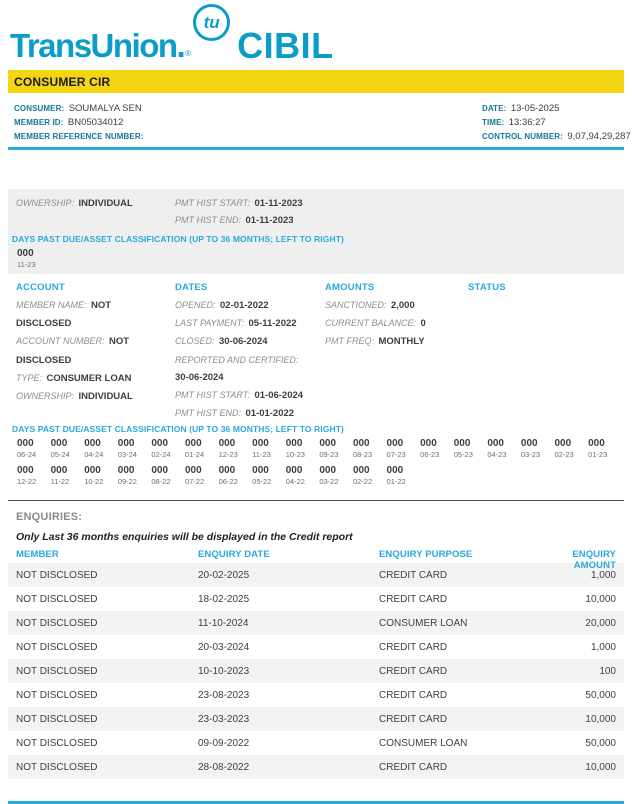 The width and height of the screenshot is (632, 804). I want to click on dpd-cell: 000 04-22, so click(303, 475).